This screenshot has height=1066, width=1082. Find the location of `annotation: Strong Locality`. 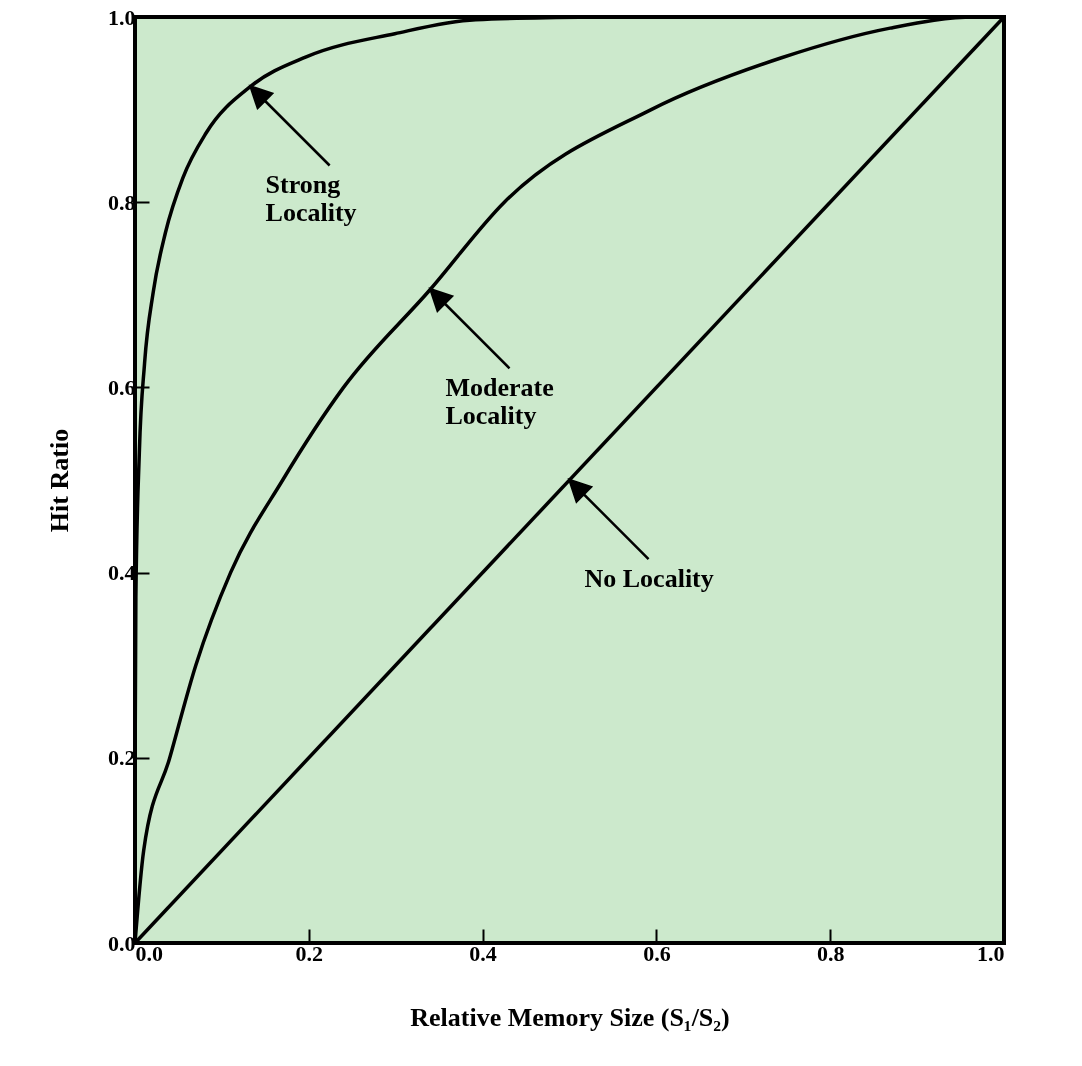

annotation: Strong Locality is located at coordinates (311, 199).